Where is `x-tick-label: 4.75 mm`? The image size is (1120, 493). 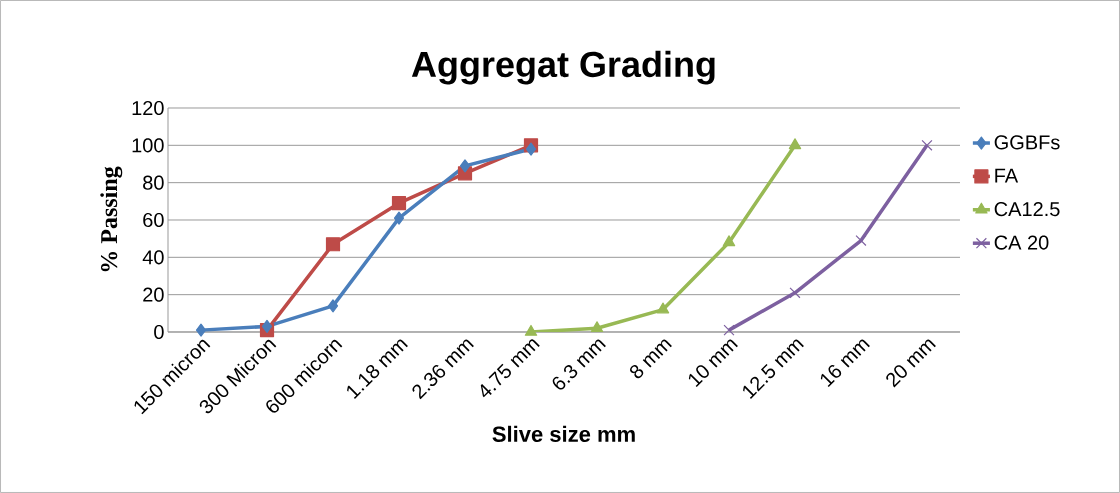 x-tick-label: 4.75 mm is located at coordinates (510, 368).